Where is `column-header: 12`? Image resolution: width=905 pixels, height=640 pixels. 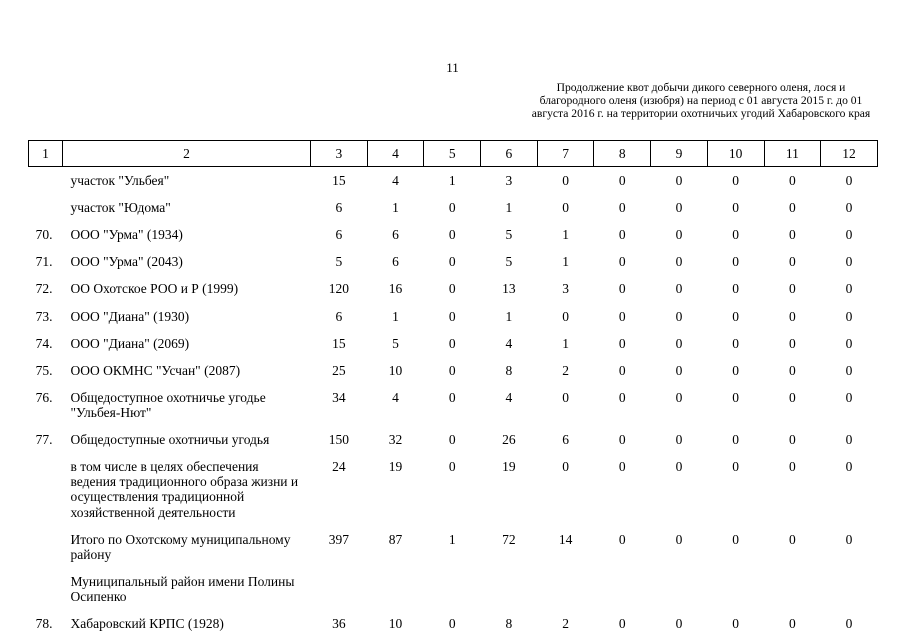
column-header: 12 is located at coordinates (849, 153).